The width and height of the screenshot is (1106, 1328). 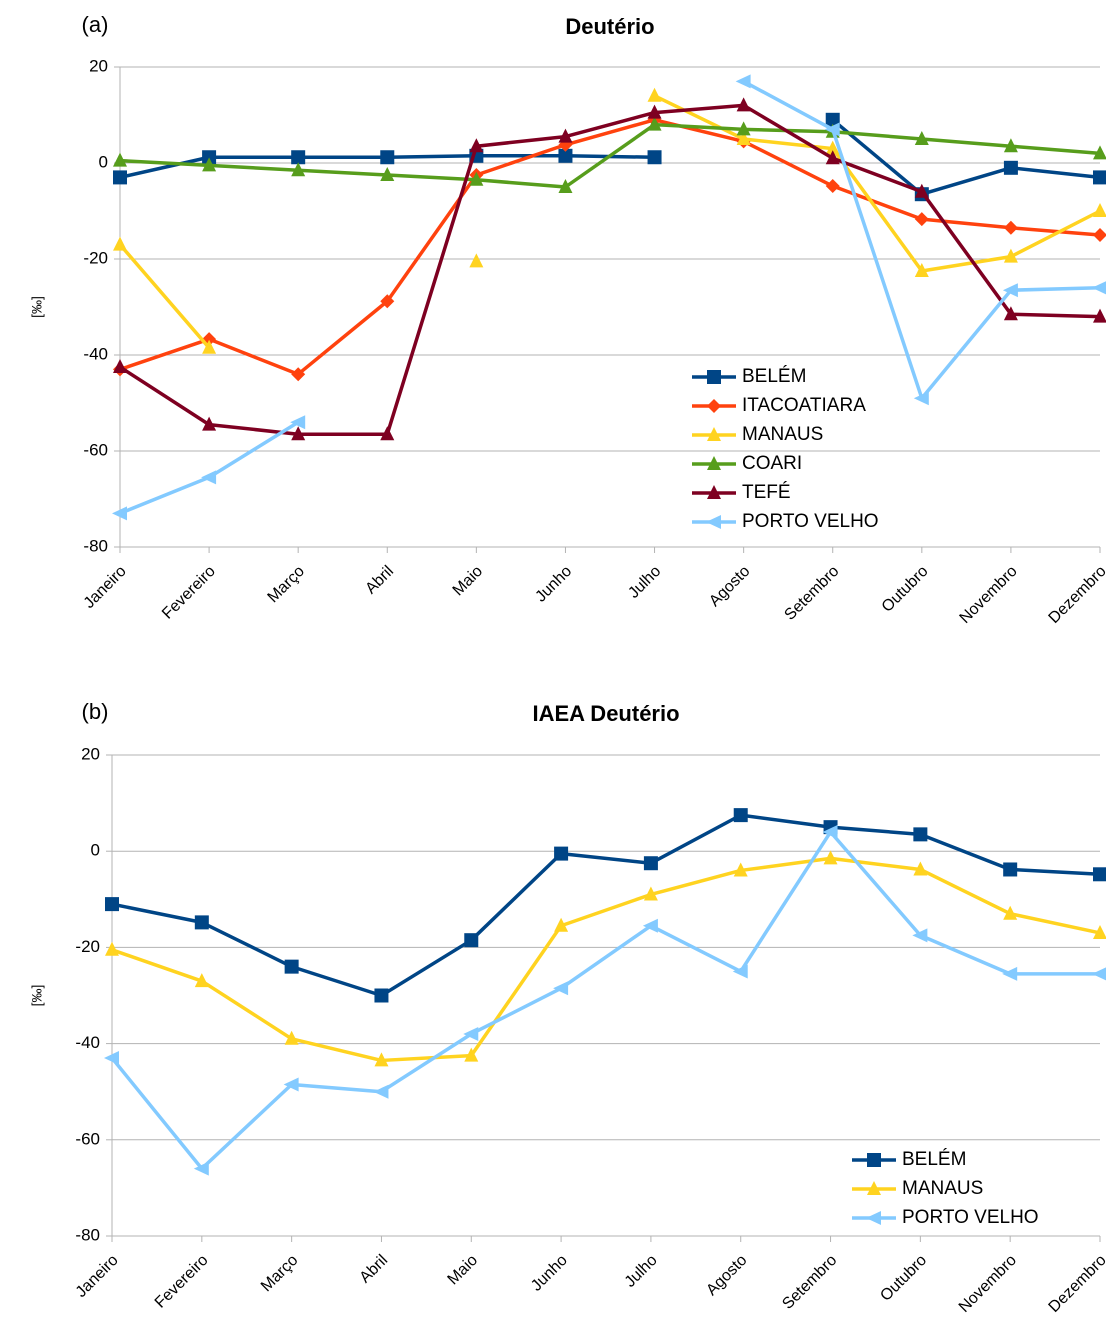 What do you see at coordinates (95, 711) in the screenshot?
I see `panel-label: (b)` at bounding box center [95, 711].